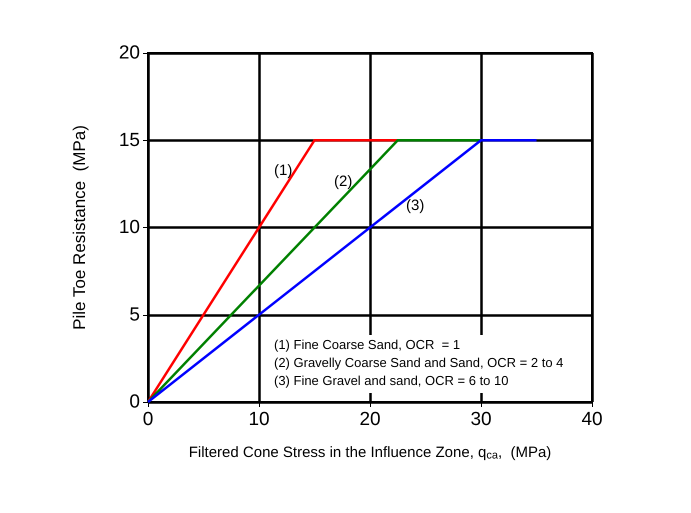 This screenshot has height=513, width=691. What do you see at coordinates (592, 419) in the screenshot?
I see `x-tick-label: 40` at bounding box center [592, 419].